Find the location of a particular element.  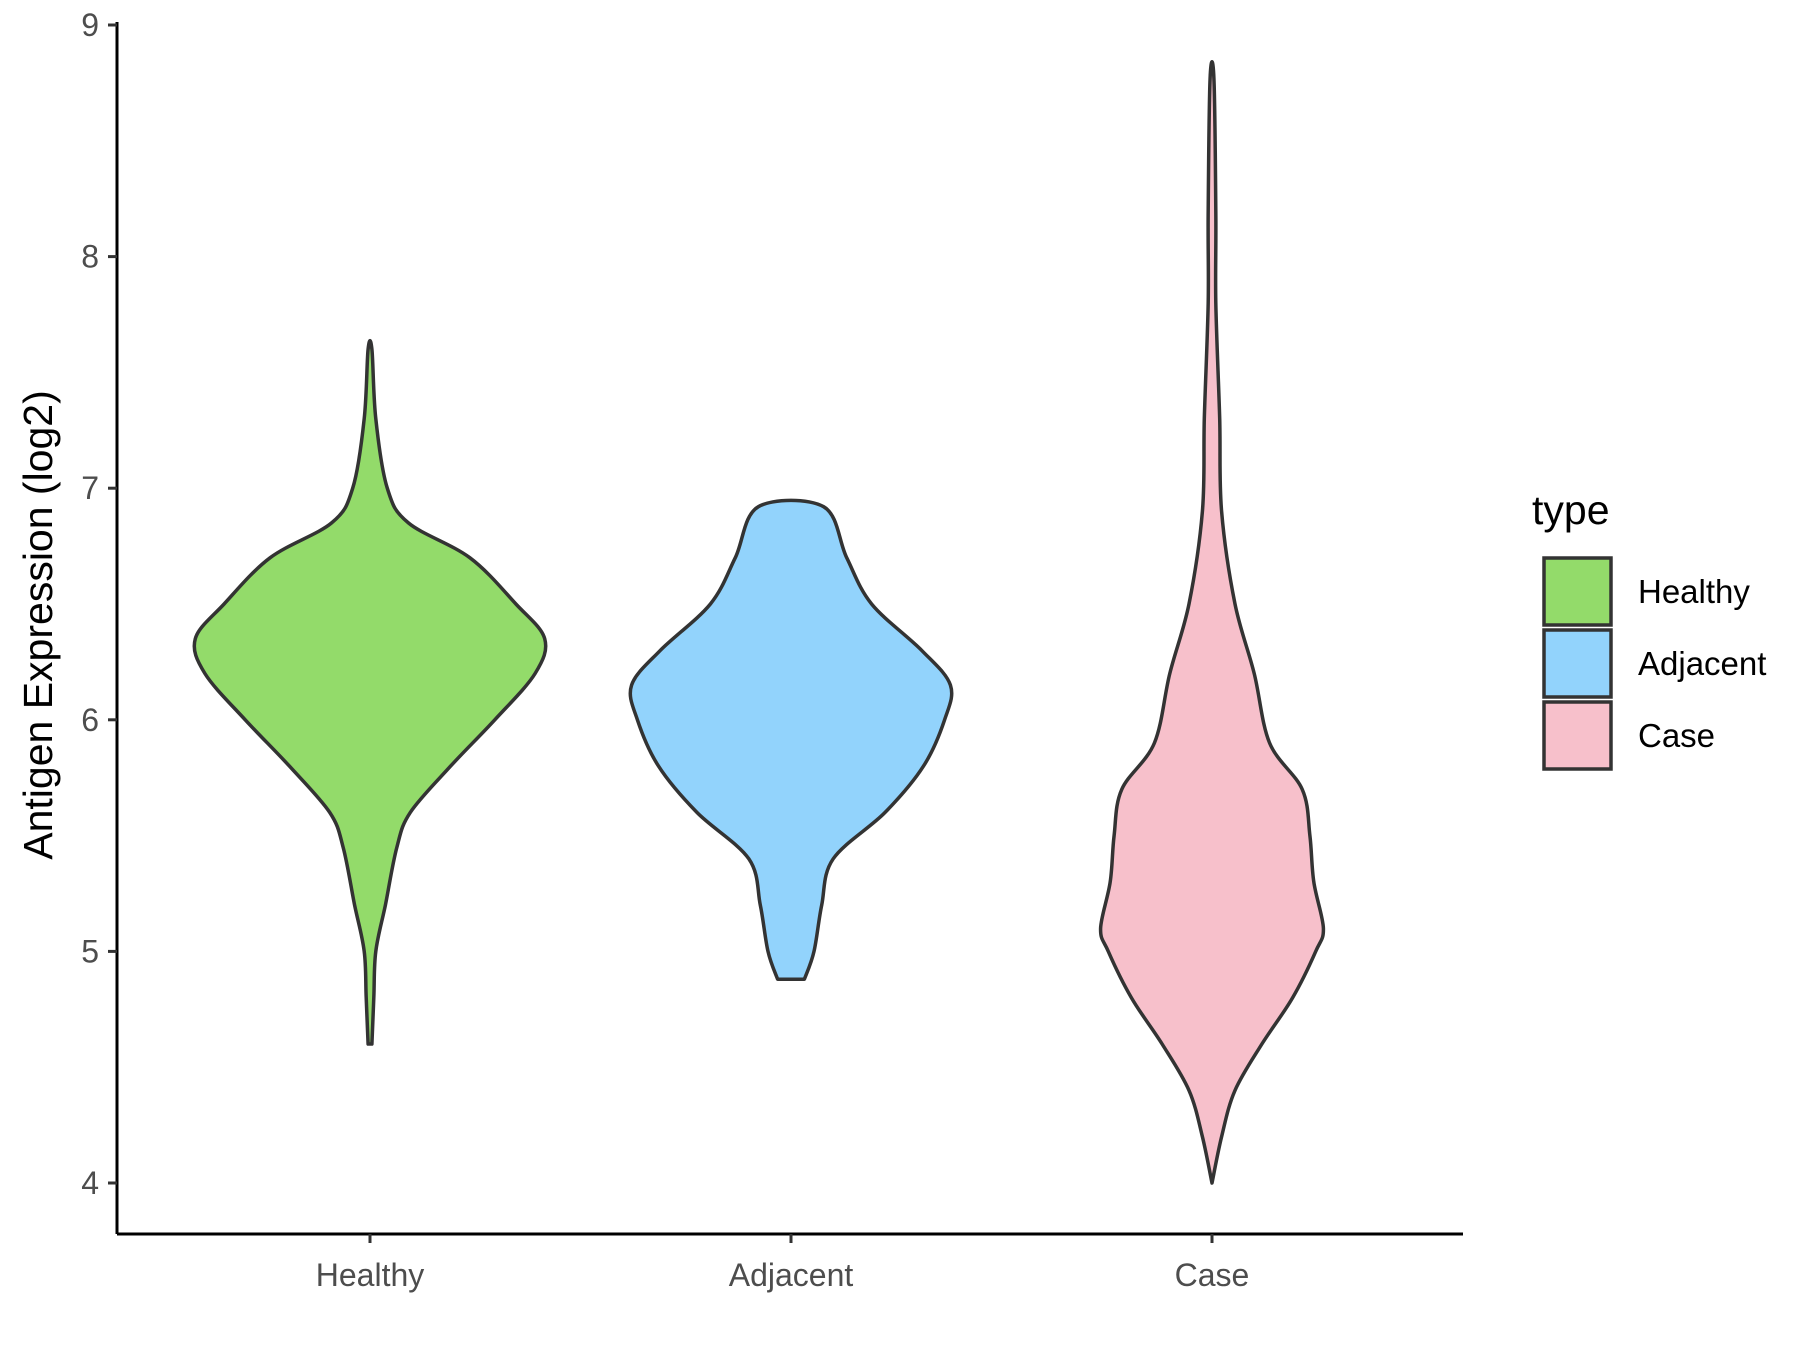

legend-label-healthy: Healthy is located at coordinates (1694, 591).